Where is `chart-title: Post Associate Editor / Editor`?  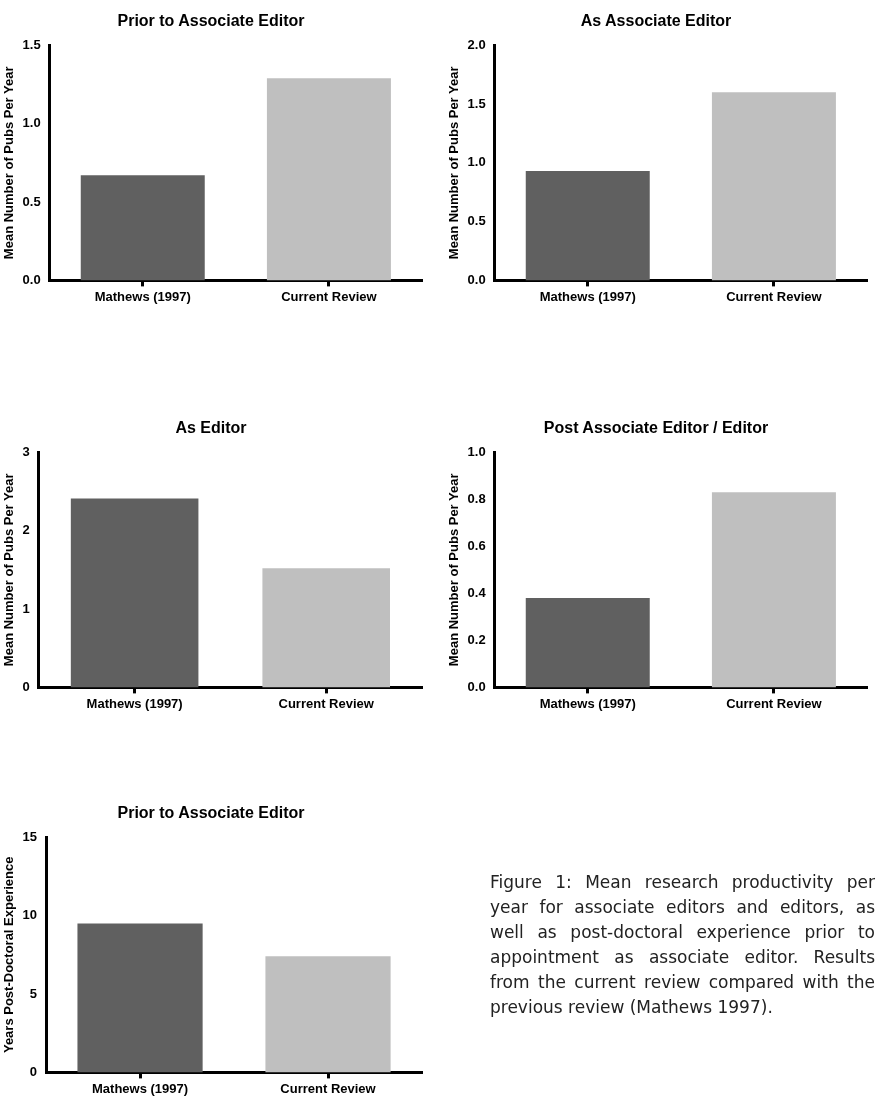 chart-title: Post Associate Editor / Editor is located at coordinates (656, 428).